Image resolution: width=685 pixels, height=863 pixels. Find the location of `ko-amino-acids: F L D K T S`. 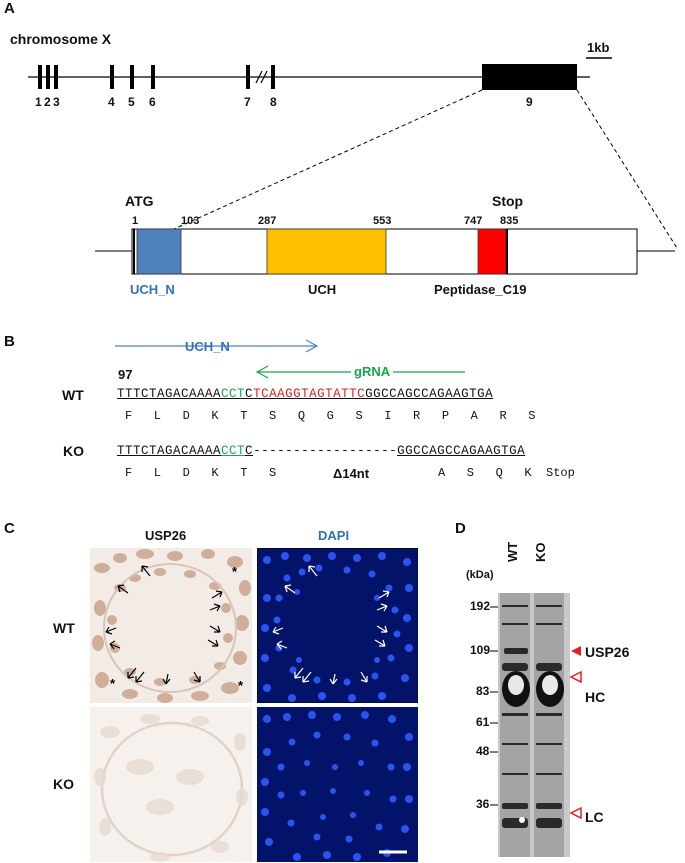

ko-amino-acids: F L D K T S is located at coordinates (201, 473).